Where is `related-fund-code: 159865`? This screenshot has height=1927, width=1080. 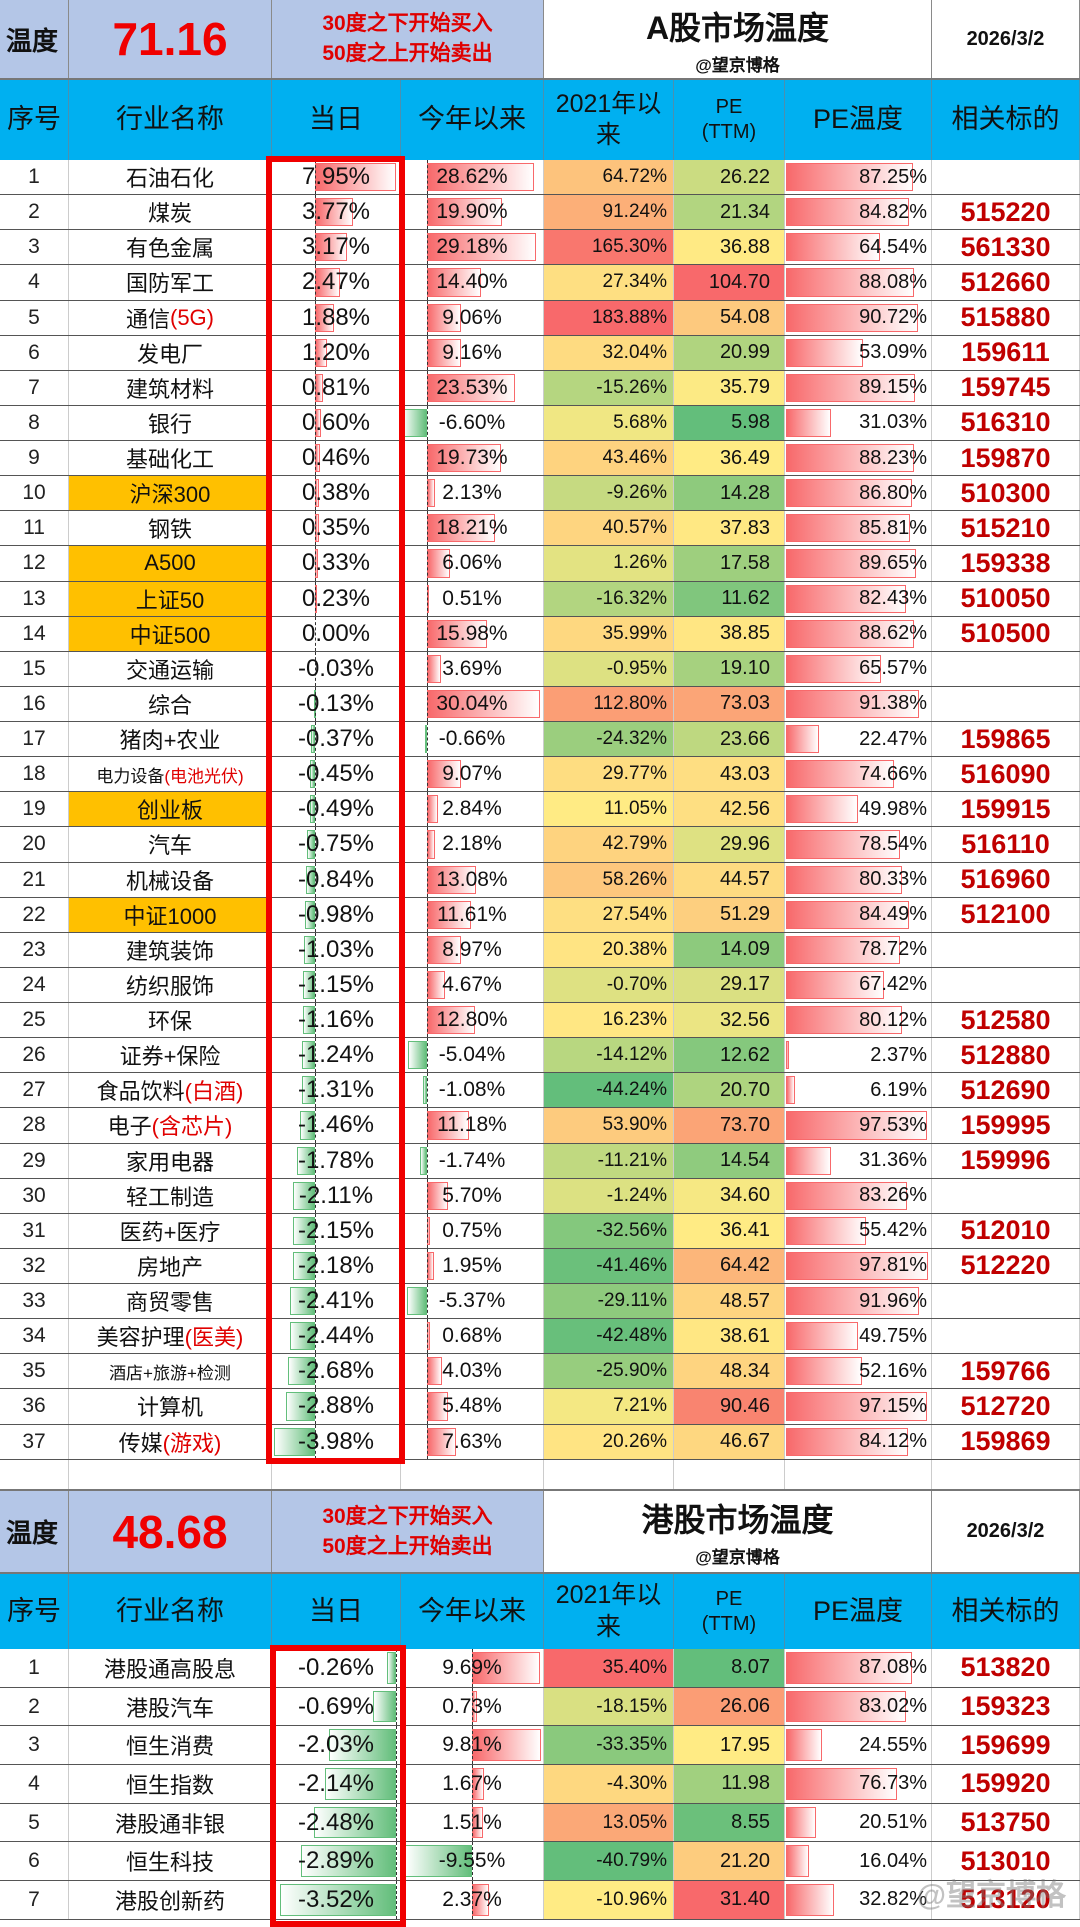 related-fund-code: 159865 is located at coordinates (1006, 739).